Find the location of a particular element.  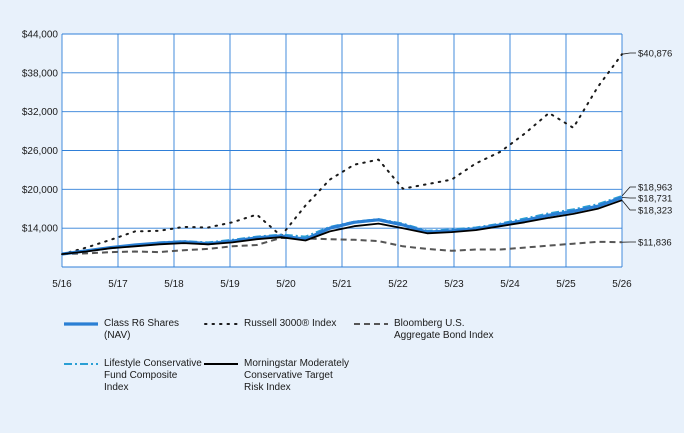

x-tick-label: 5/24 is located at coordinates (510, 284).